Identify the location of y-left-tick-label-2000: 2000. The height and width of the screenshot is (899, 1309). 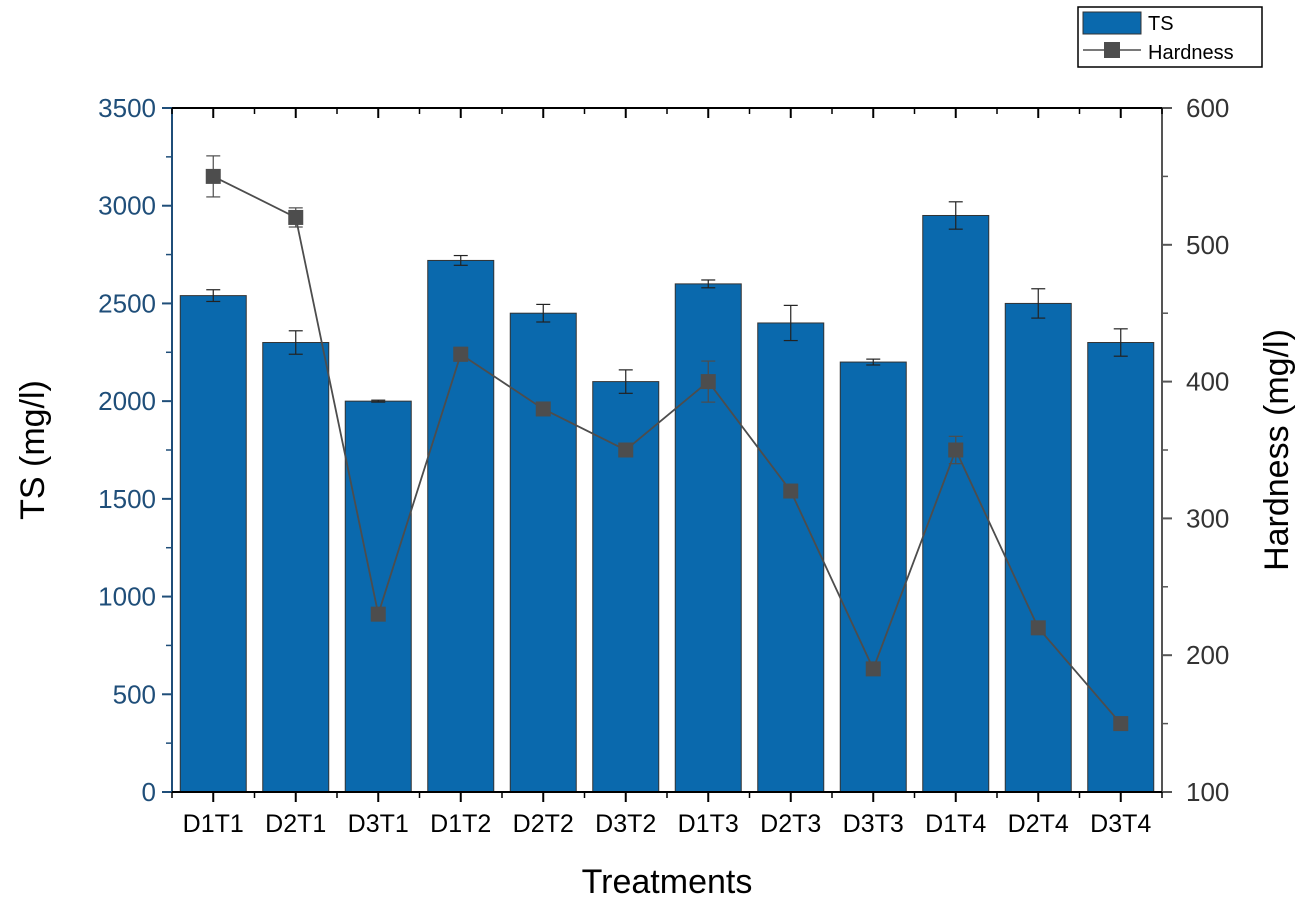
(127, 401).